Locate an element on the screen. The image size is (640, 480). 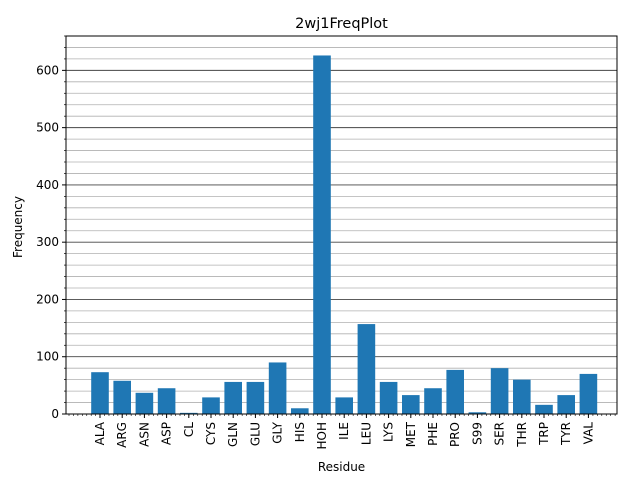
bar-leu is located at coordinates (366, 369).